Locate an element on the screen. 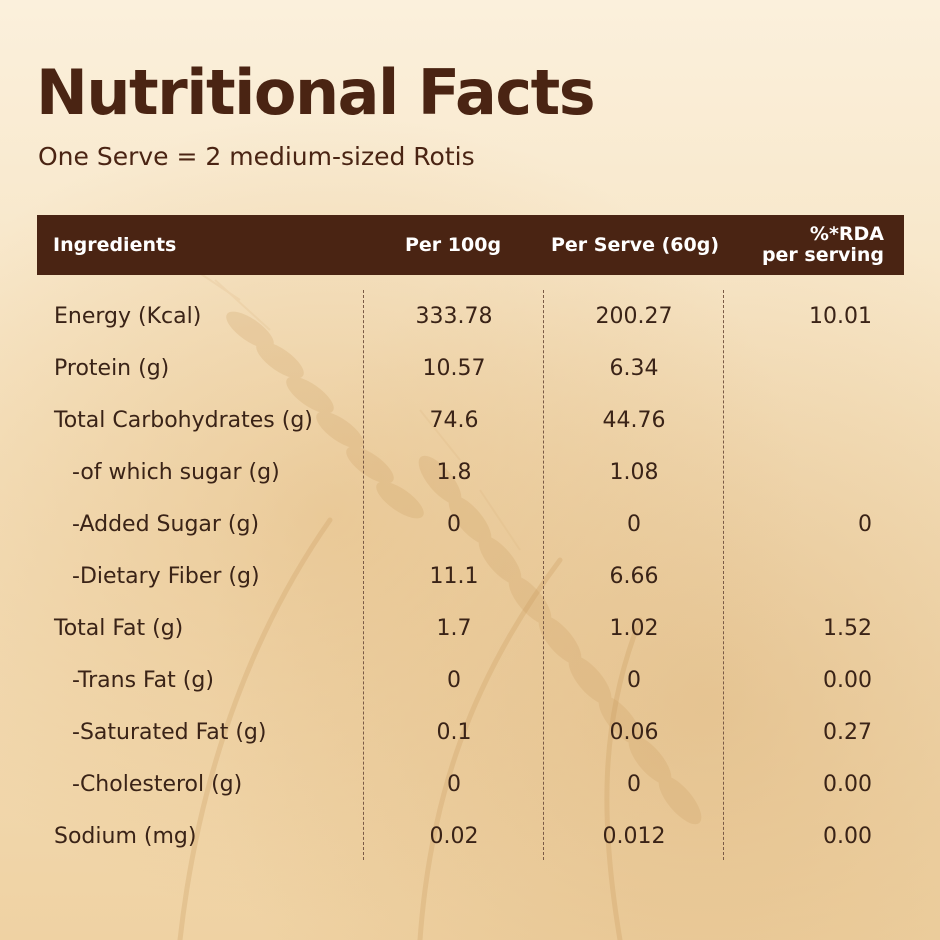 The height and width of the screenshot is (940, 940). table-row: Protein (g) 10.57 6.34 is located at coordinates (470, 368).